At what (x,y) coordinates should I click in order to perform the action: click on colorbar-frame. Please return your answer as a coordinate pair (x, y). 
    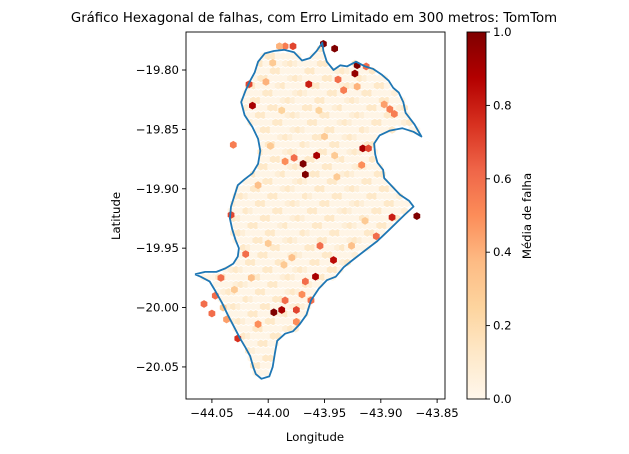
    Looking at the image, I should click on (476, 215).